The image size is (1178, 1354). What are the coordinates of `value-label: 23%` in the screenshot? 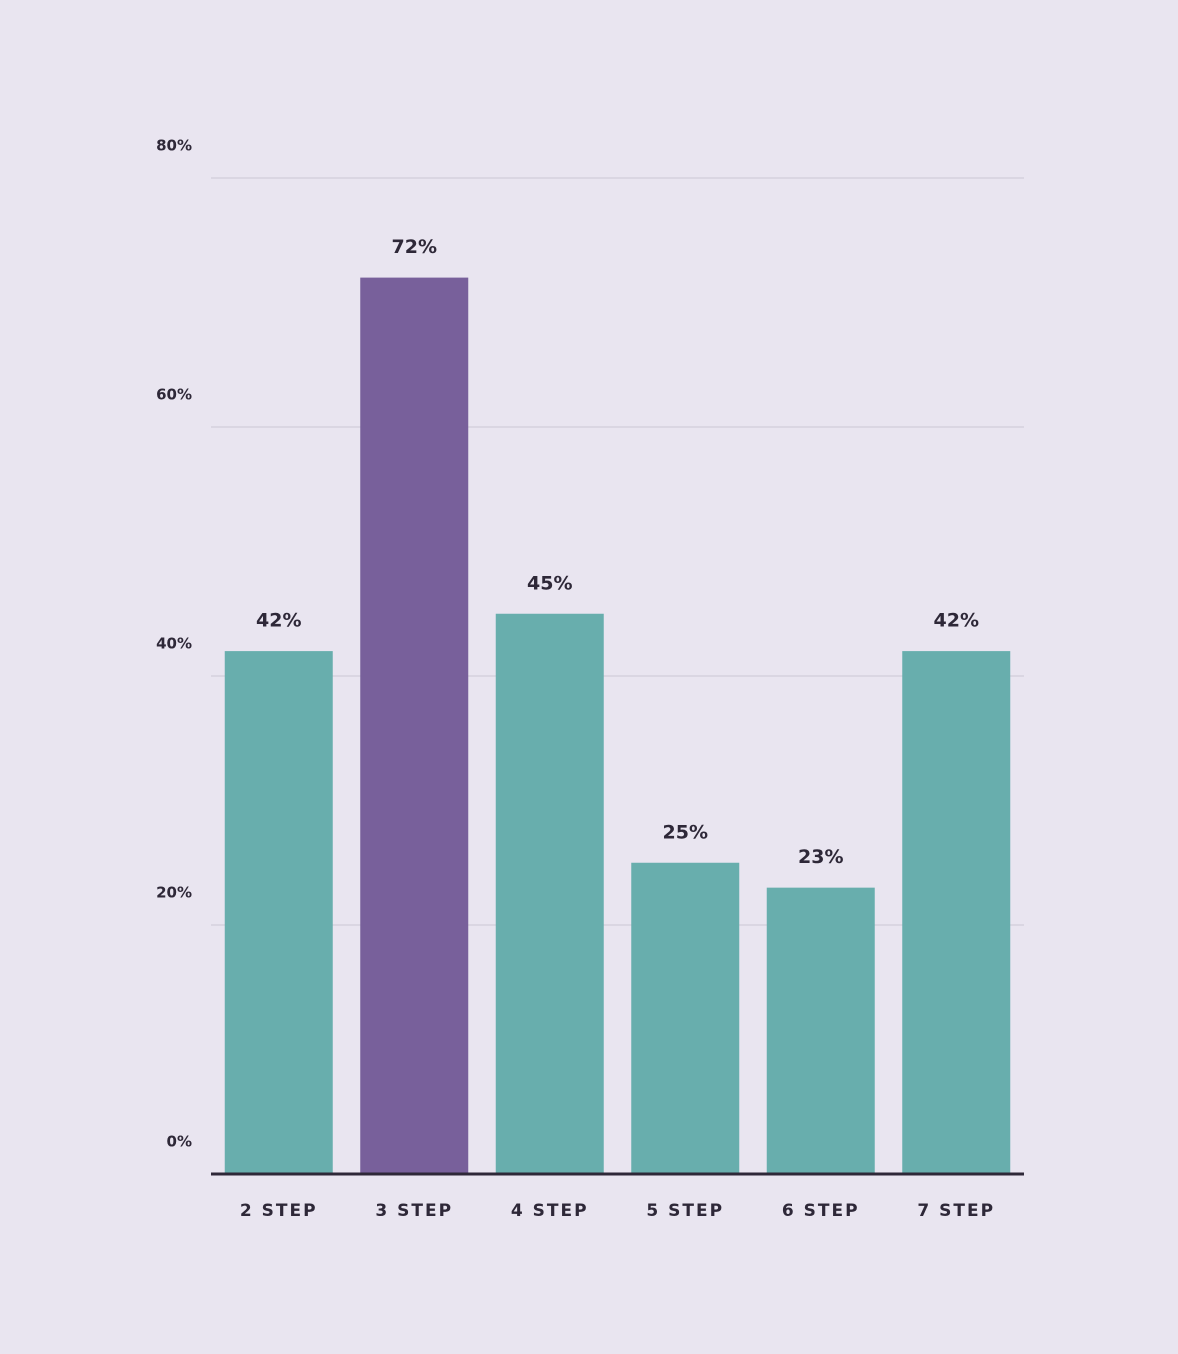 It's located at (820, 857).